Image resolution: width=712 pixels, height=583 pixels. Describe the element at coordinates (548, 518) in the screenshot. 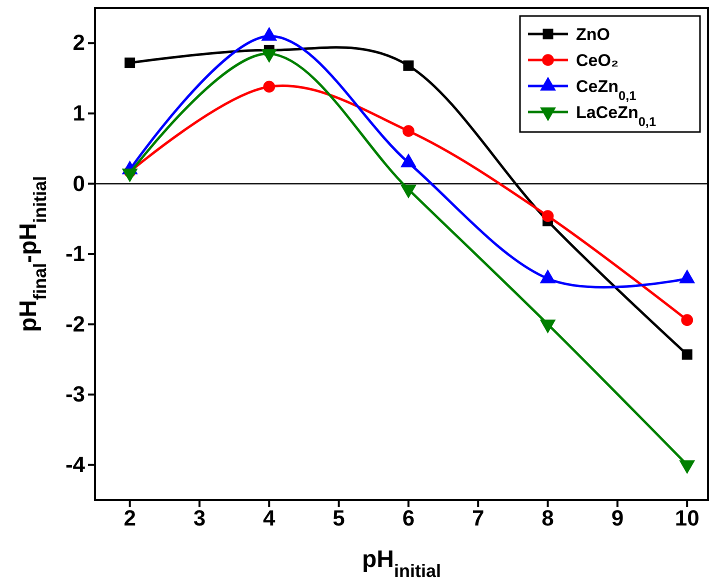

I see `x-tick-label: 8` at that location.